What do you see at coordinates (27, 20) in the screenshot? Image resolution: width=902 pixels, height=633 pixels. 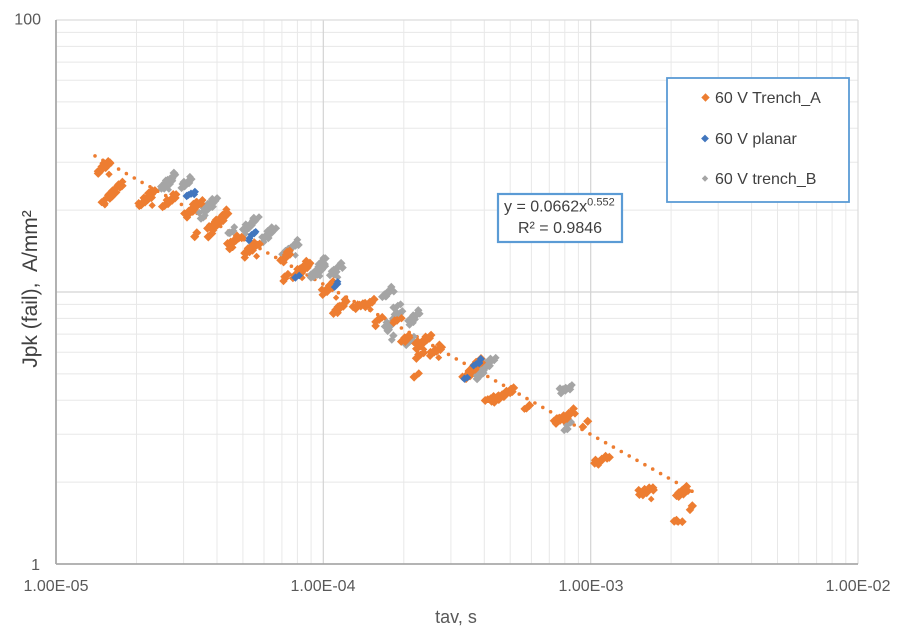 I see `svg-text: 100` at bounding box center [27, 20].